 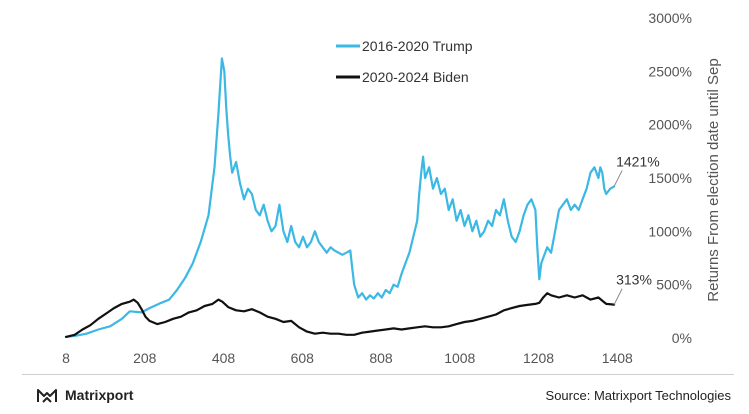 What do you see at coordinates (378, 374) in the screenshot?
I see `footer-divider` at bounding box center [378, 374].